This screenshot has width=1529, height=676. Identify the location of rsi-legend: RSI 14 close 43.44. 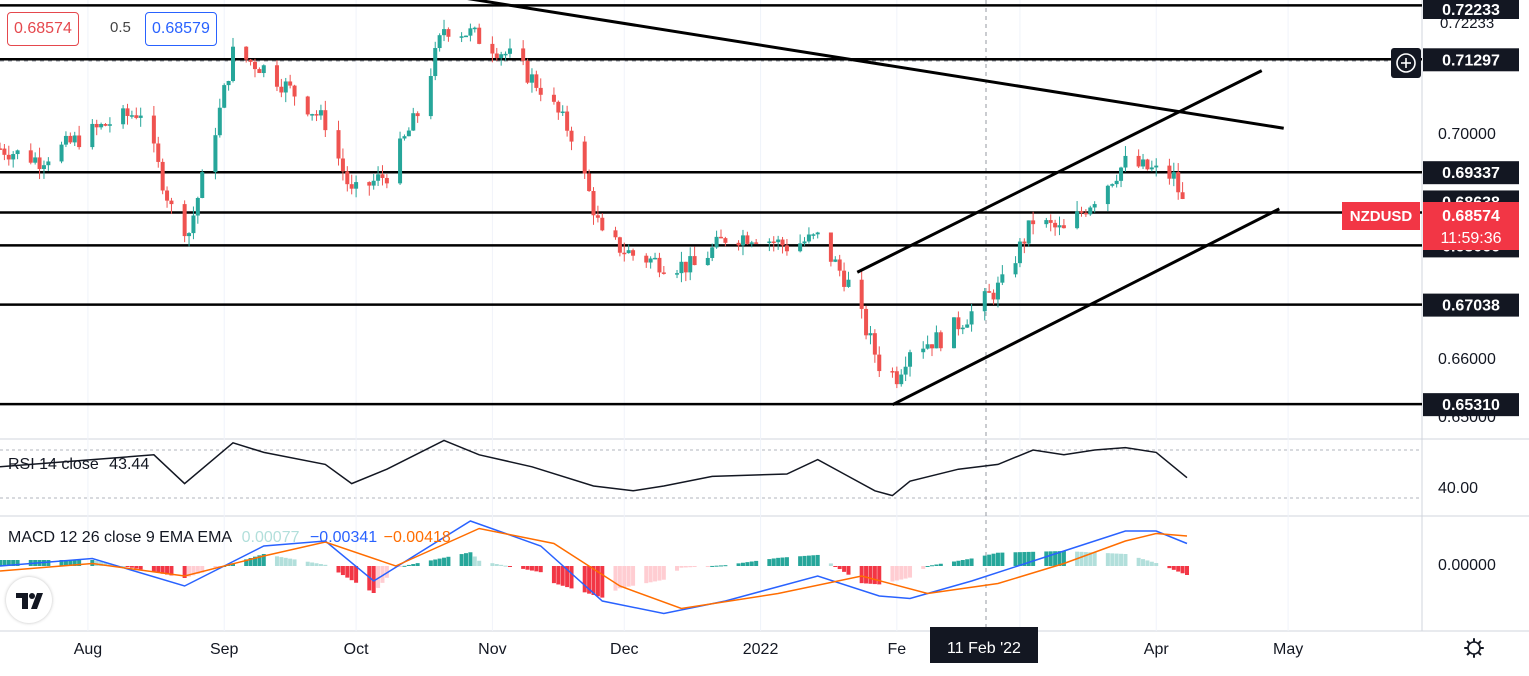
(78, 465).